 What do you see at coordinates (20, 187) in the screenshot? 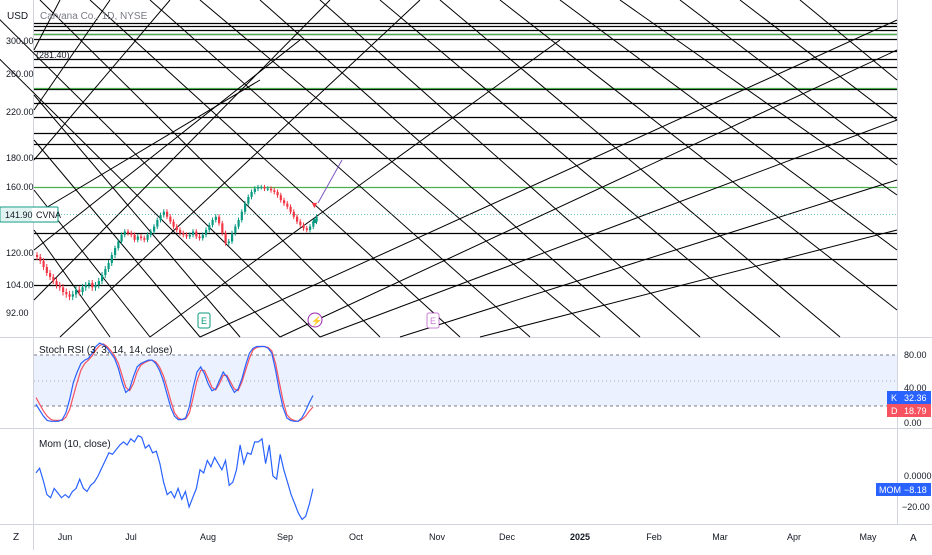
I see `price-axis-label: 160.00` at bounding box center [20, 187].